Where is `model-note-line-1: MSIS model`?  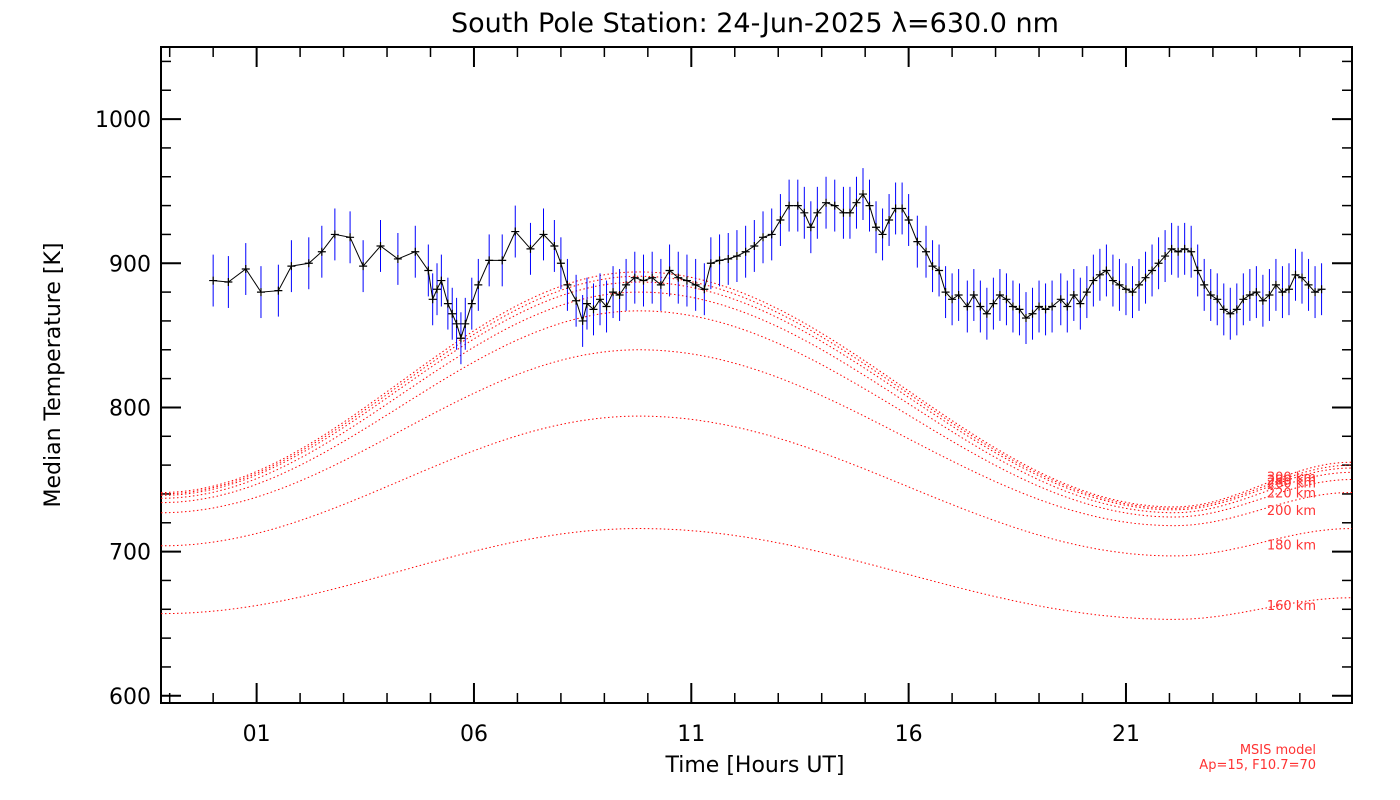
model-note-line-1: MSIS model is located at coordinates (1278, 750).